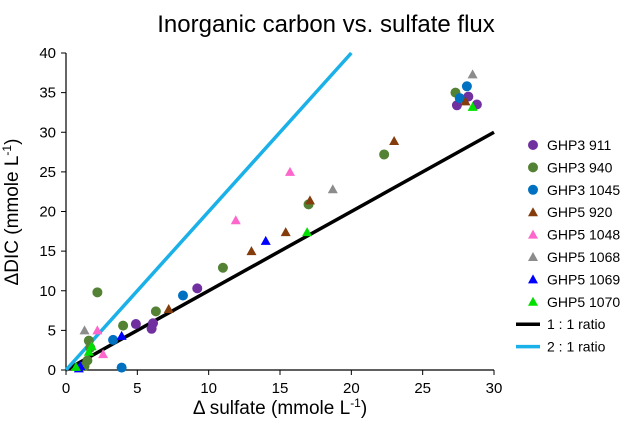 This screenshot has width=643, height=427. What do you see at coordinates (7, 150) in the screenshot?
I see `y-axis-label-sup: -1` at bounding box center [7, 150].